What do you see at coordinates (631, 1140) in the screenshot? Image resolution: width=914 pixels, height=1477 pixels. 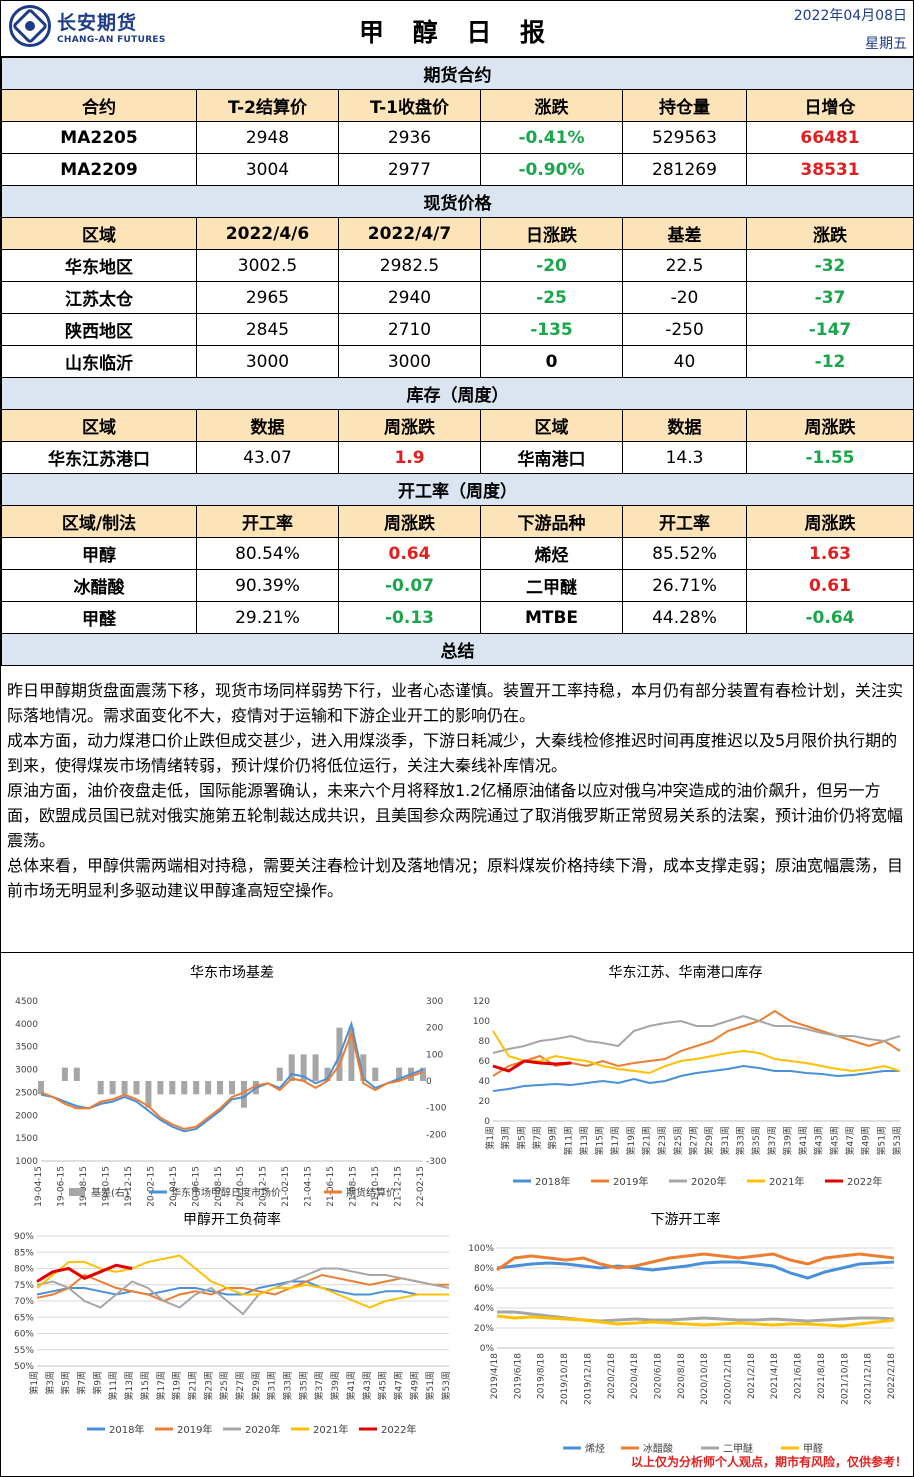 I see `x-tick-label: 第19周` at bounding box center [631, 1140].